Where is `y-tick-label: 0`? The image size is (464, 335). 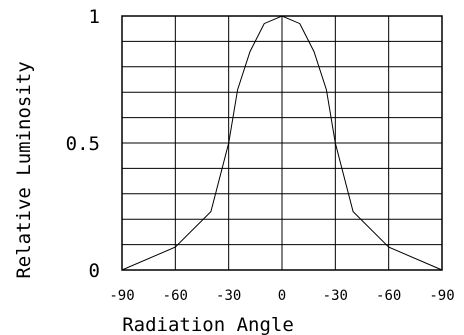 y-tick-label: 0 is located at coordinates (94, 271).